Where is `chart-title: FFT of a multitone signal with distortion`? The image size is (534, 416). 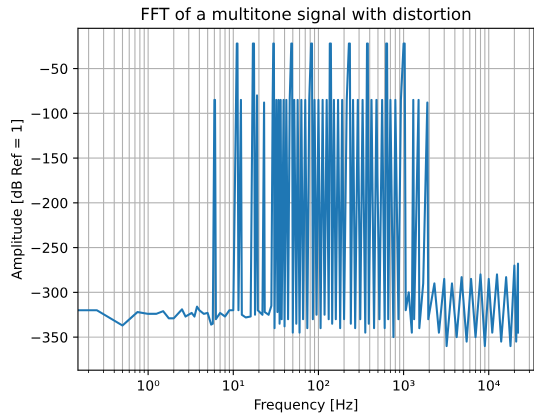
chart-title: FFT of a multitone signal with distortion is located at coordinates (306, 15).